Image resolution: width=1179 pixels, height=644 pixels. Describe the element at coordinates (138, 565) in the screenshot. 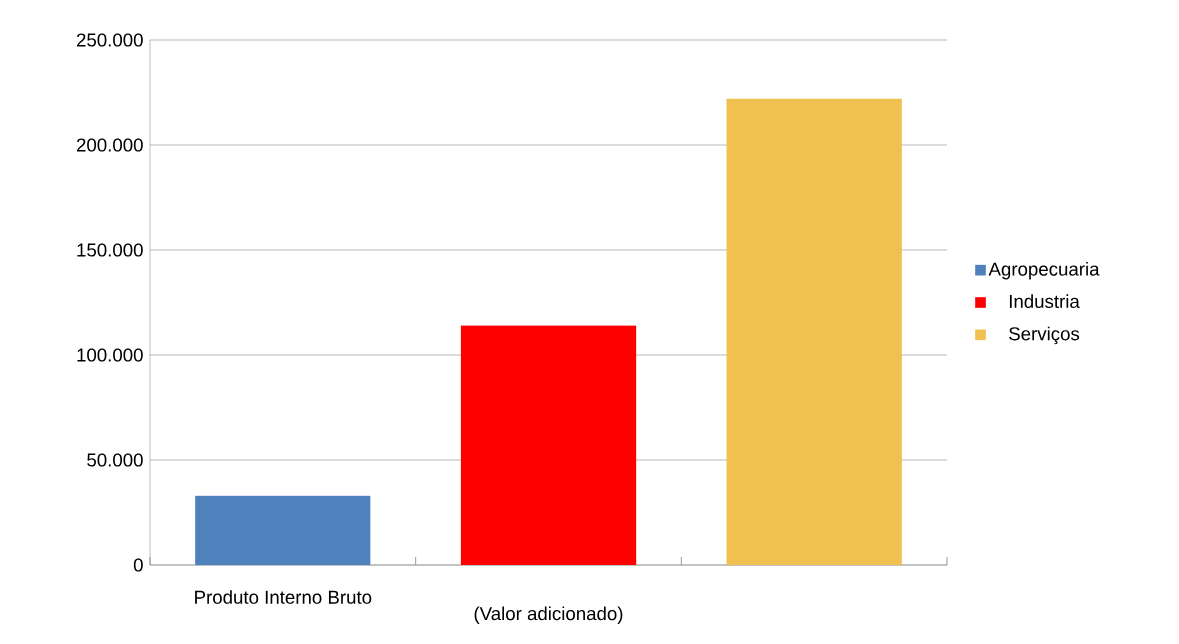

I see `y-tick-label: 0` at that location.